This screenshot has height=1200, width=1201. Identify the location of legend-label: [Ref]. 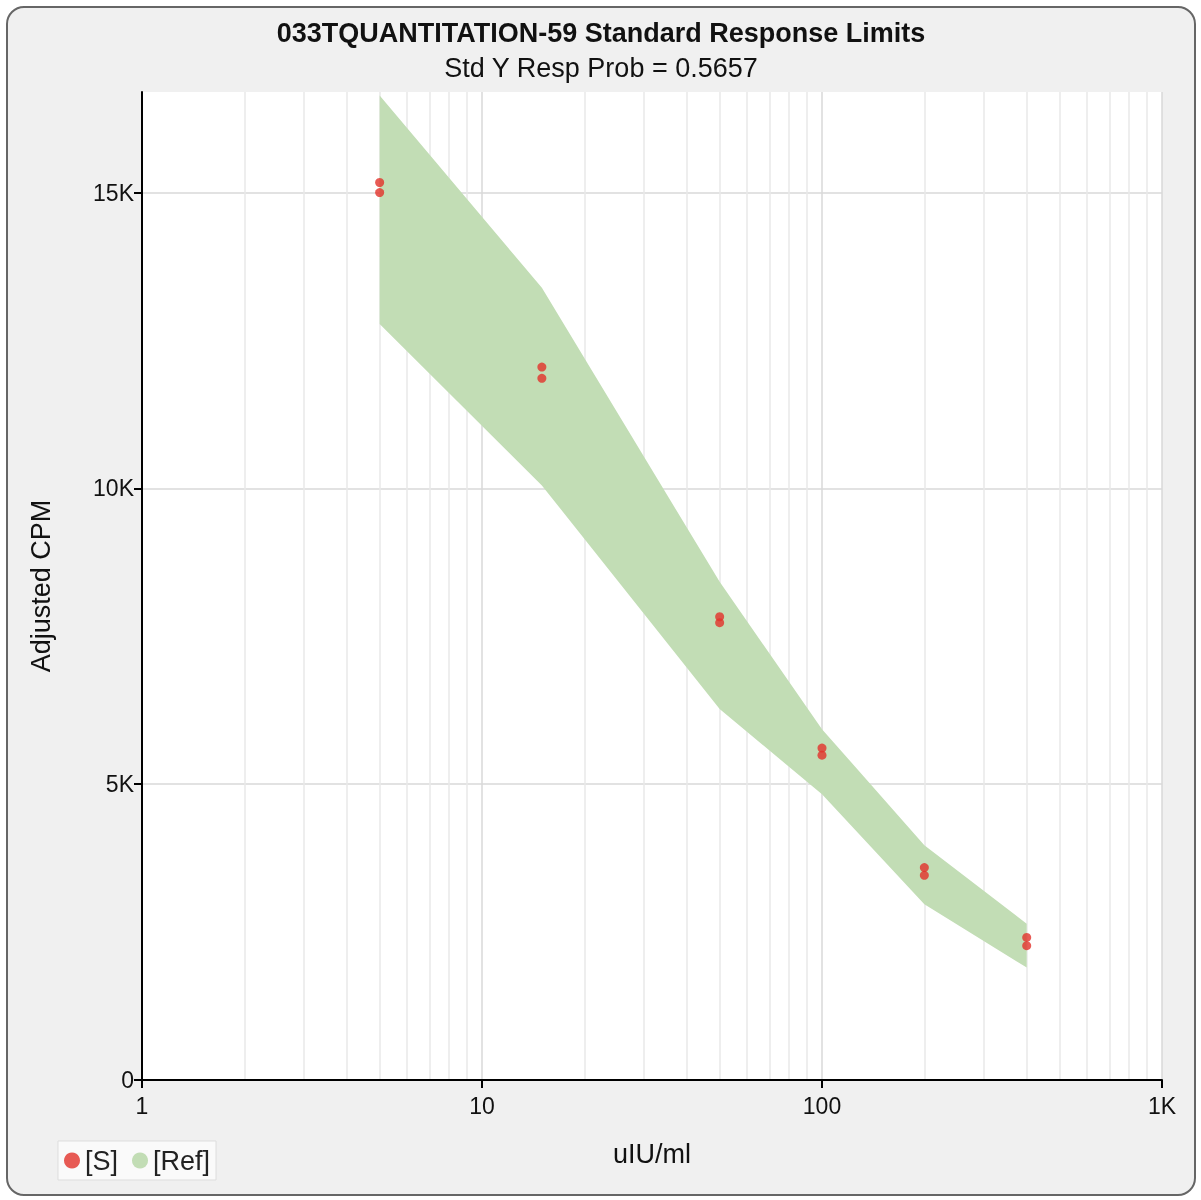
(182, 1160).